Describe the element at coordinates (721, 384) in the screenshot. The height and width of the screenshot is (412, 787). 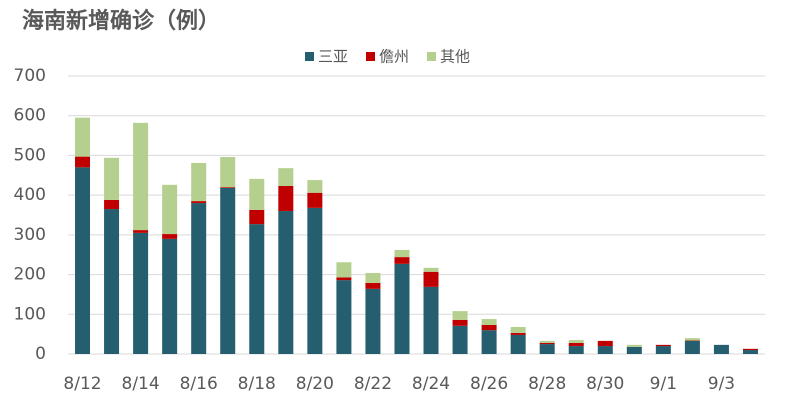
I see `x-tick-label: 9/3` at that location.